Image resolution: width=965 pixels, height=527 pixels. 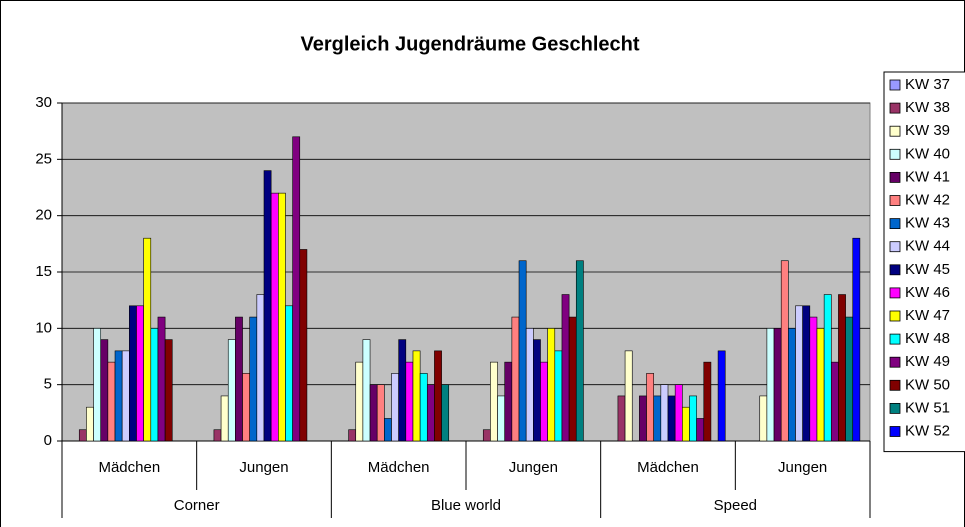 What do you see at coordinates (927, 407) in the screenshot?
I see `legend-label: KW 51` at bounding box center [927, 407].